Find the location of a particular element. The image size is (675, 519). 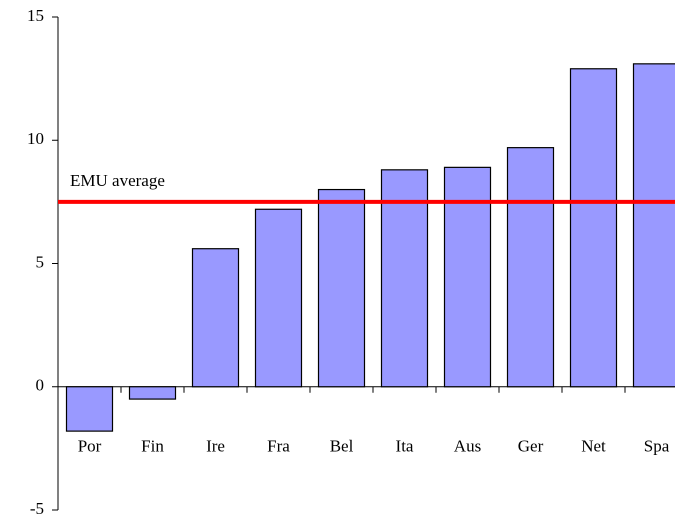

x-tick-label: Spa is located at coordinates (657, 446).